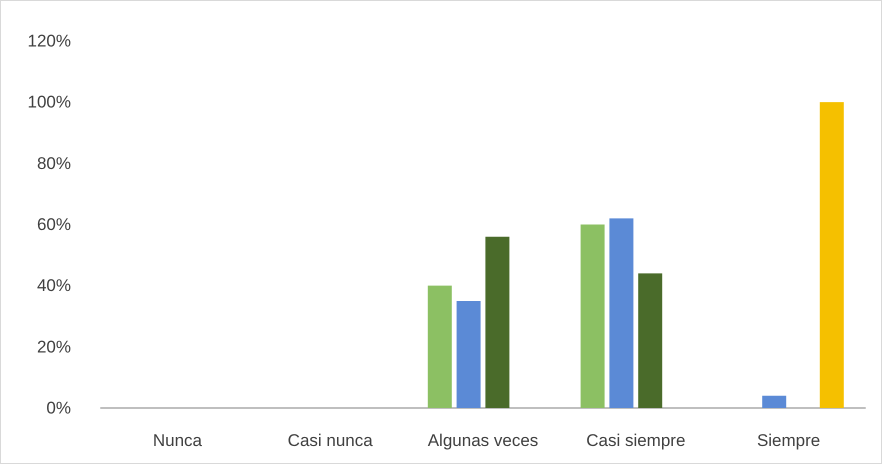  I want to click on x-tick-label: Nunca, so click(177, 440).